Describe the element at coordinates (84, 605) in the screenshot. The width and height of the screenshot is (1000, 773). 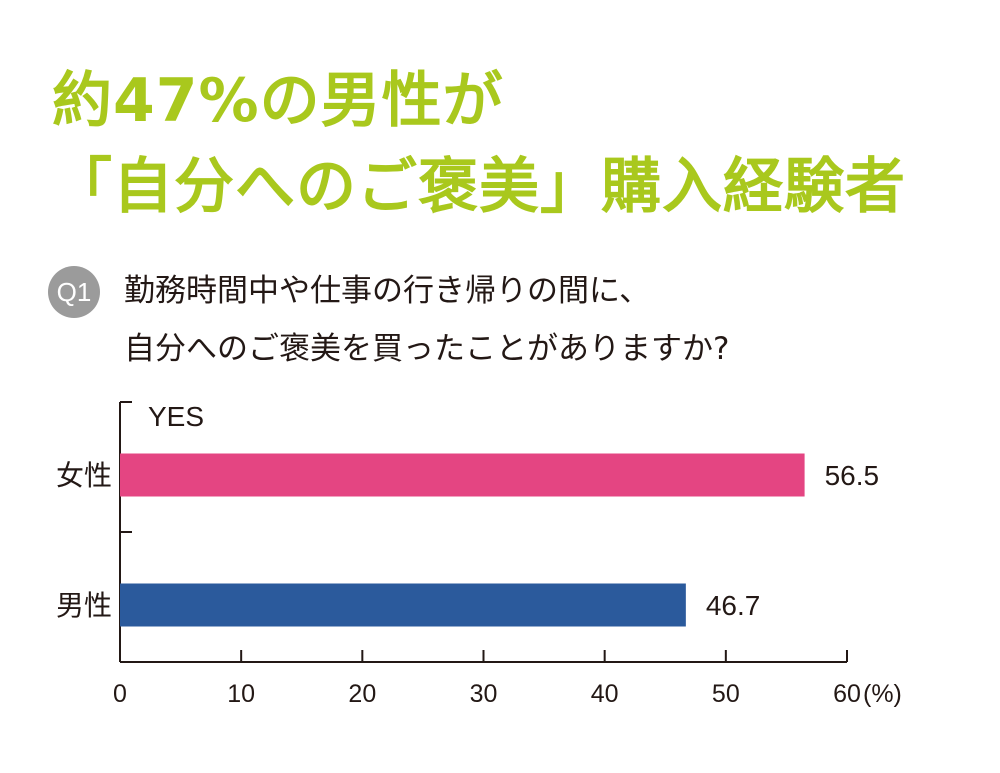
I see `category-label: 男性` at that location.